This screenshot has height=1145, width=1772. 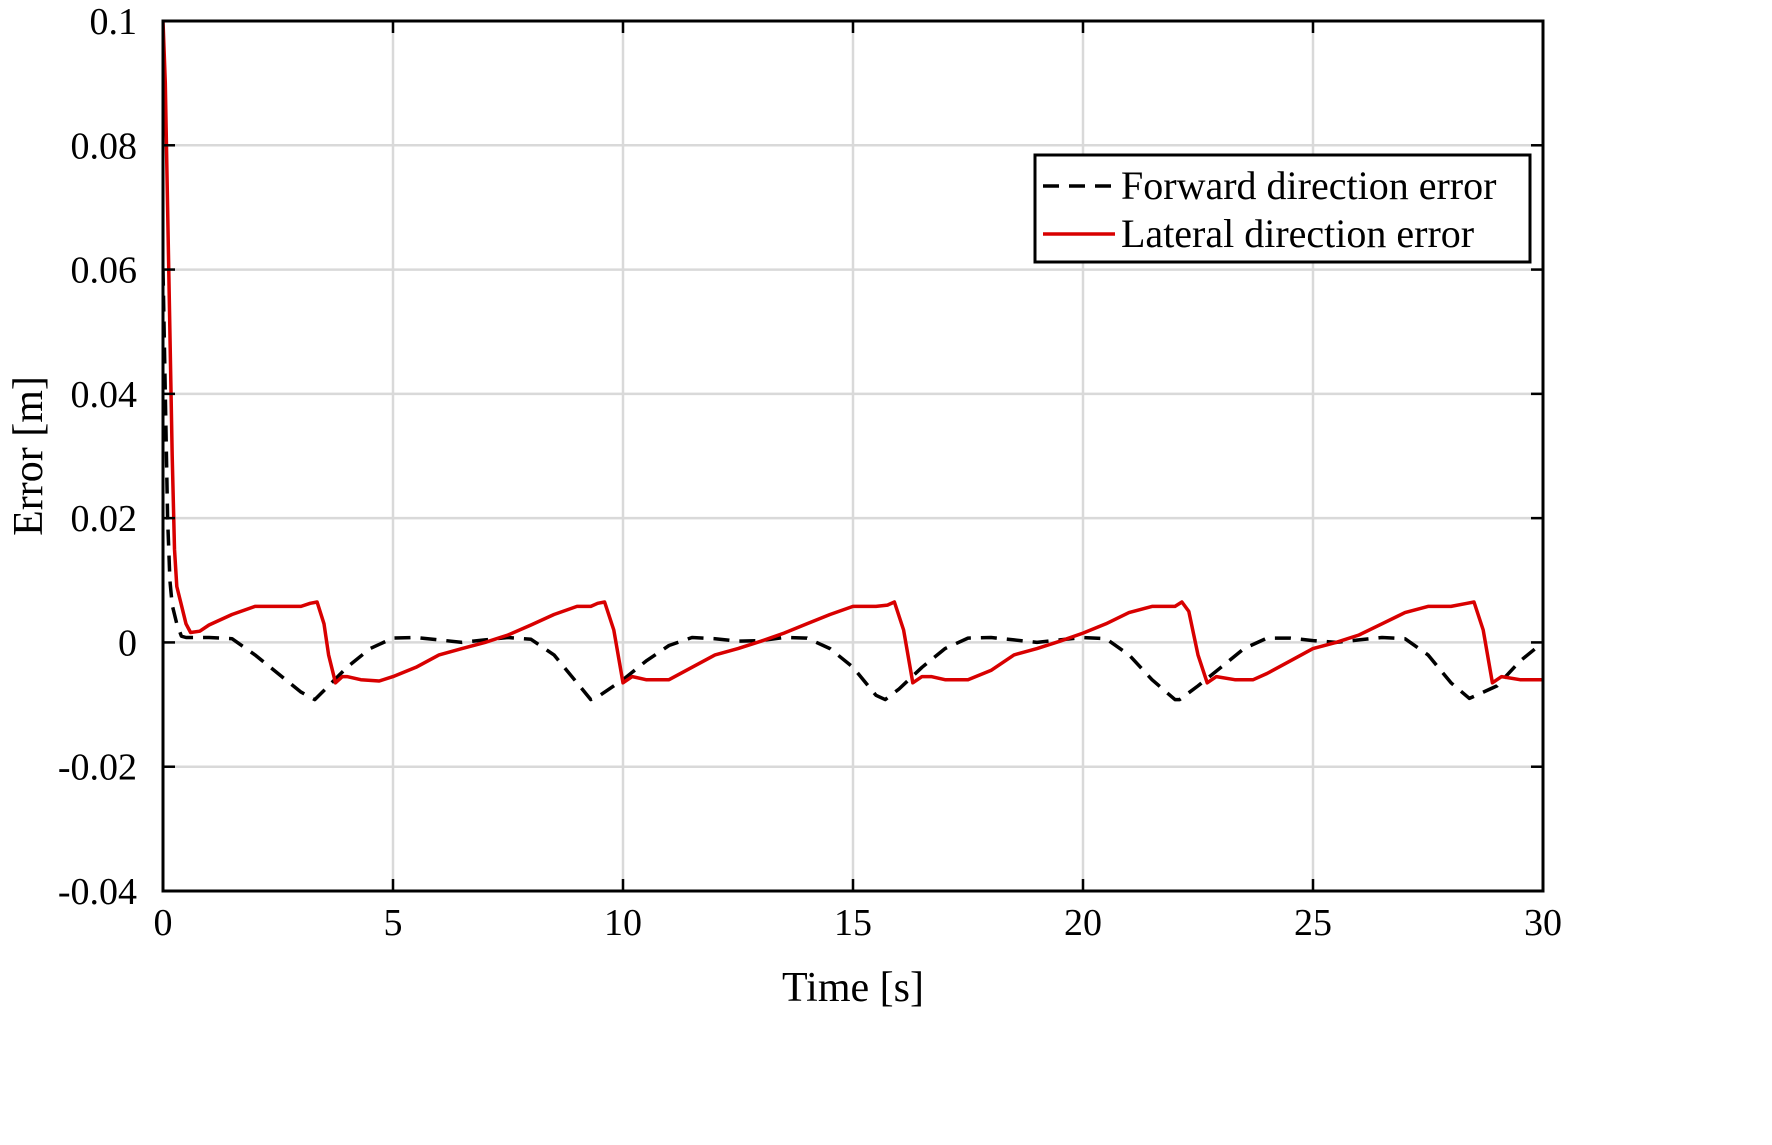 I want to click on legend-box, so click(x=1282, y=208).